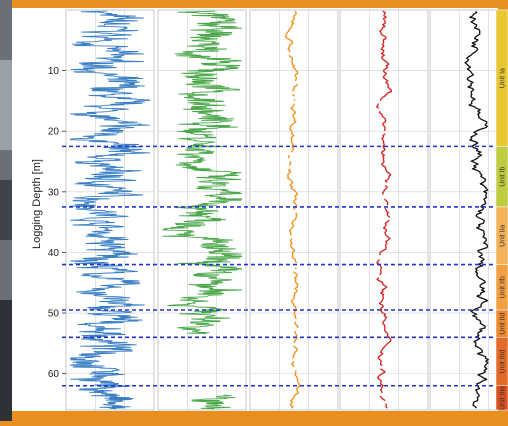  Describe the element at coordinates (57, 223) in the screenshot. I see `y-ticks: 10 20 30 40 50 60` at that location.